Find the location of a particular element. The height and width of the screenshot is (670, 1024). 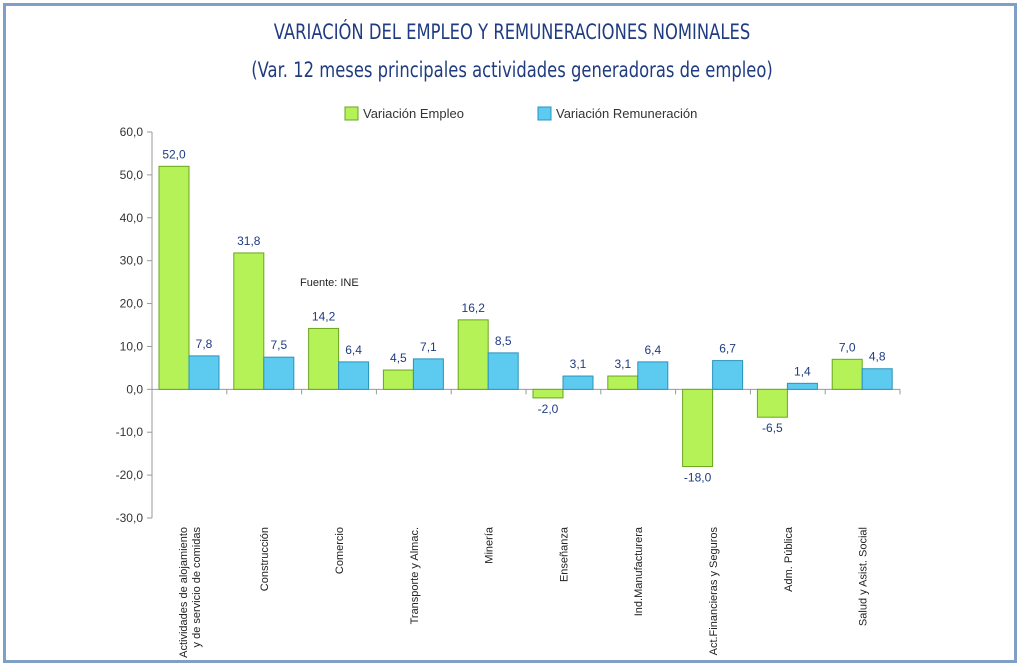

y-tick-label: 40,0 is located at coordinates (132, 218).